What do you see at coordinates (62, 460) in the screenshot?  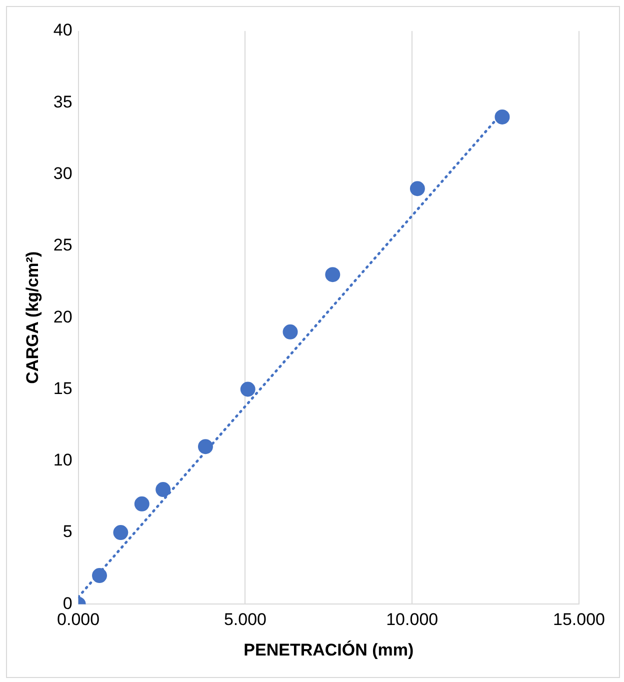 I see `y-tick-label: 10` at bounding box center [62, 460].